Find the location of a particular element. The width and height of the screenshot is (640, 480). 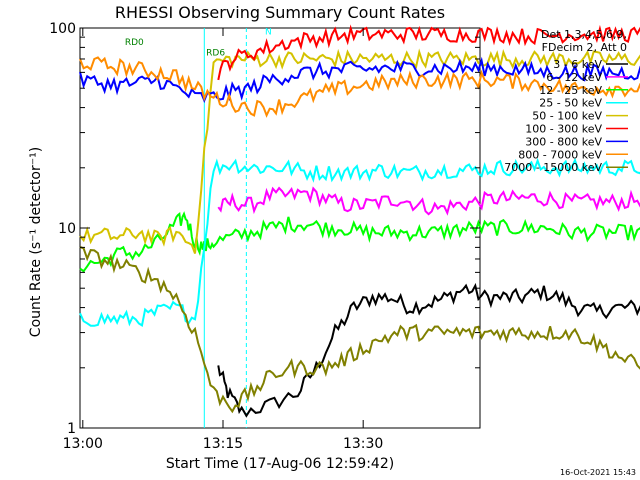

x-axis-label: Start Time (17-Aug-06 12:59:42) is located at coordinates (280, 464).